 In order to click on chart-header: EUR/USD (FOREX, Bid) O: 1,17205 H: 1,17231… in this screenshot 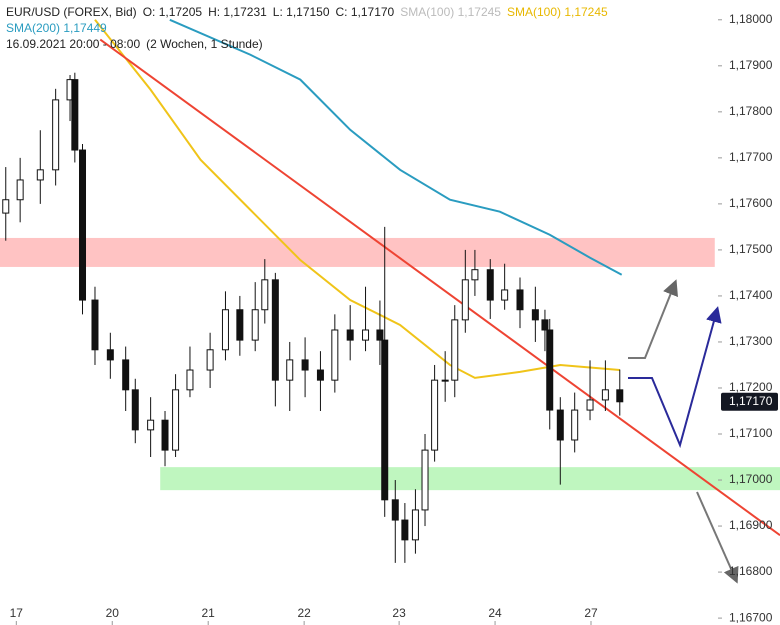, I will do `click(310, 28)`.